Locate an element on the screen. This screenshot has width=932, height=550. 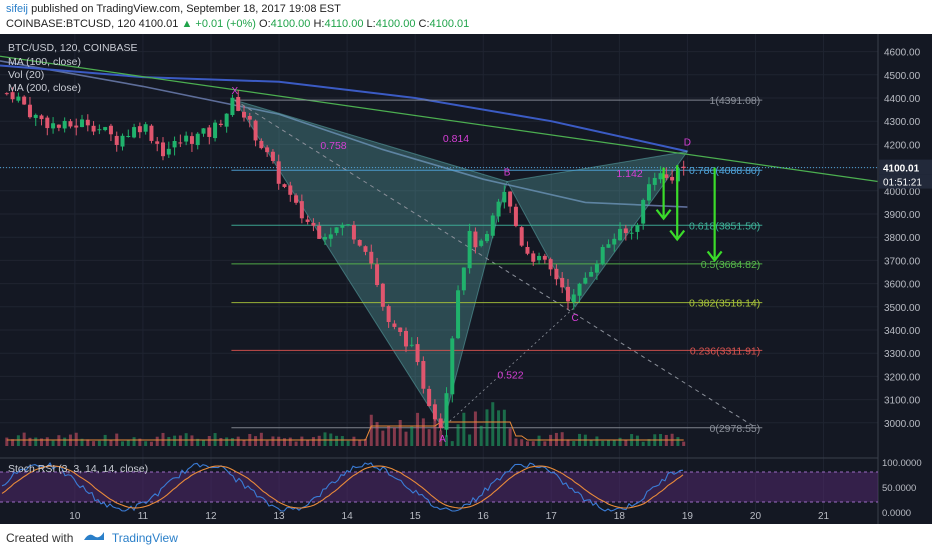
low-label: L: is located at coordinates (371, 24).